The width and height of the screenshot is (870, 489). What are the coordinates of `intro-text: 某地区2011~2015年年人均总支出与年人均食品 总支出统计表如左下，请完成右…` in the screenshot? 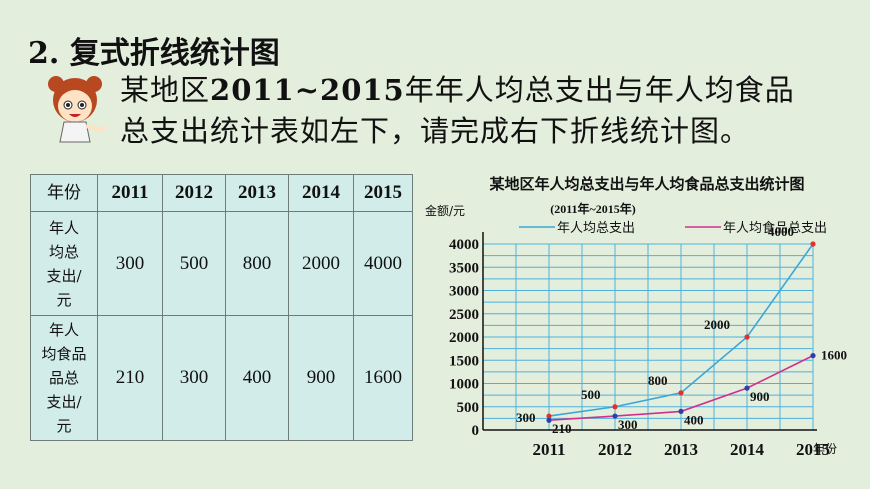 It's located at (457, 111).